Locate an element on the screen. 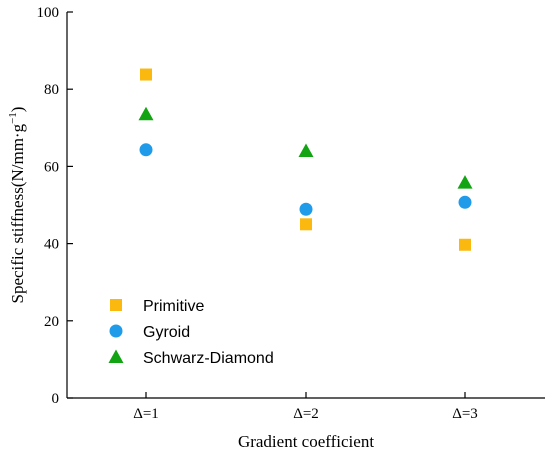 This screenshot has height=457, width=550. y-tick-label: 100 is located at coordinates (48, 13).